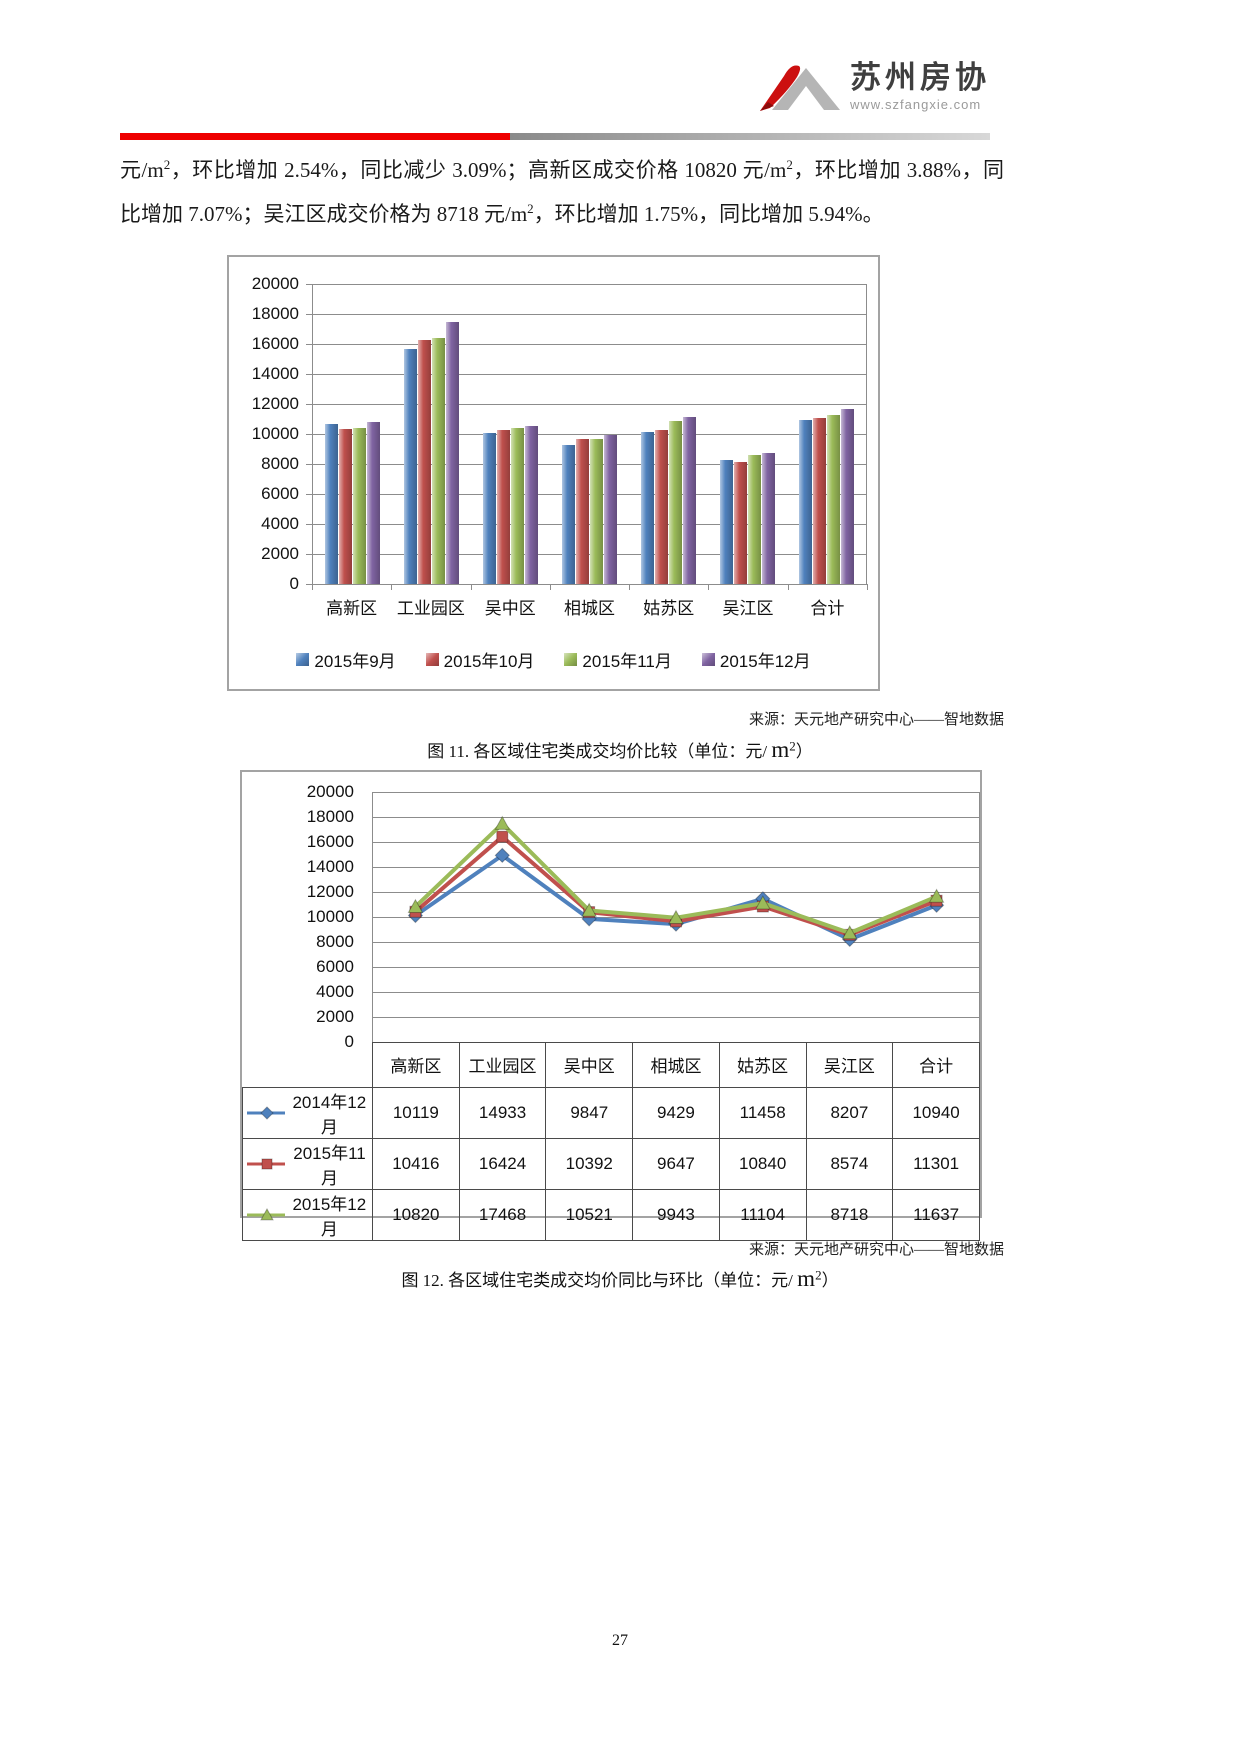  What do you see at coordinates (916, 104) in the screenshot?
I see `brand-website: www.szfangxie.com` at bounding box center [916, 104].